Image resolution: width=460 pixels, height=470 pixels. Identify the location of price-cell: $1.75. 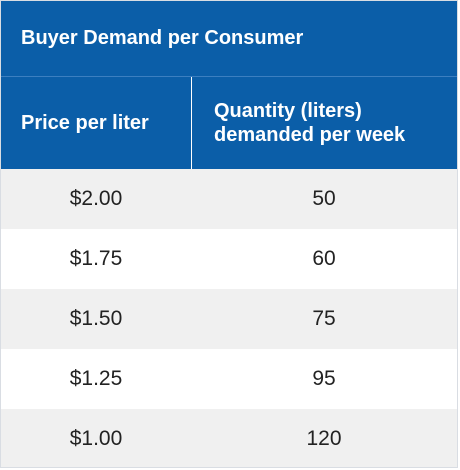
(96, 258).